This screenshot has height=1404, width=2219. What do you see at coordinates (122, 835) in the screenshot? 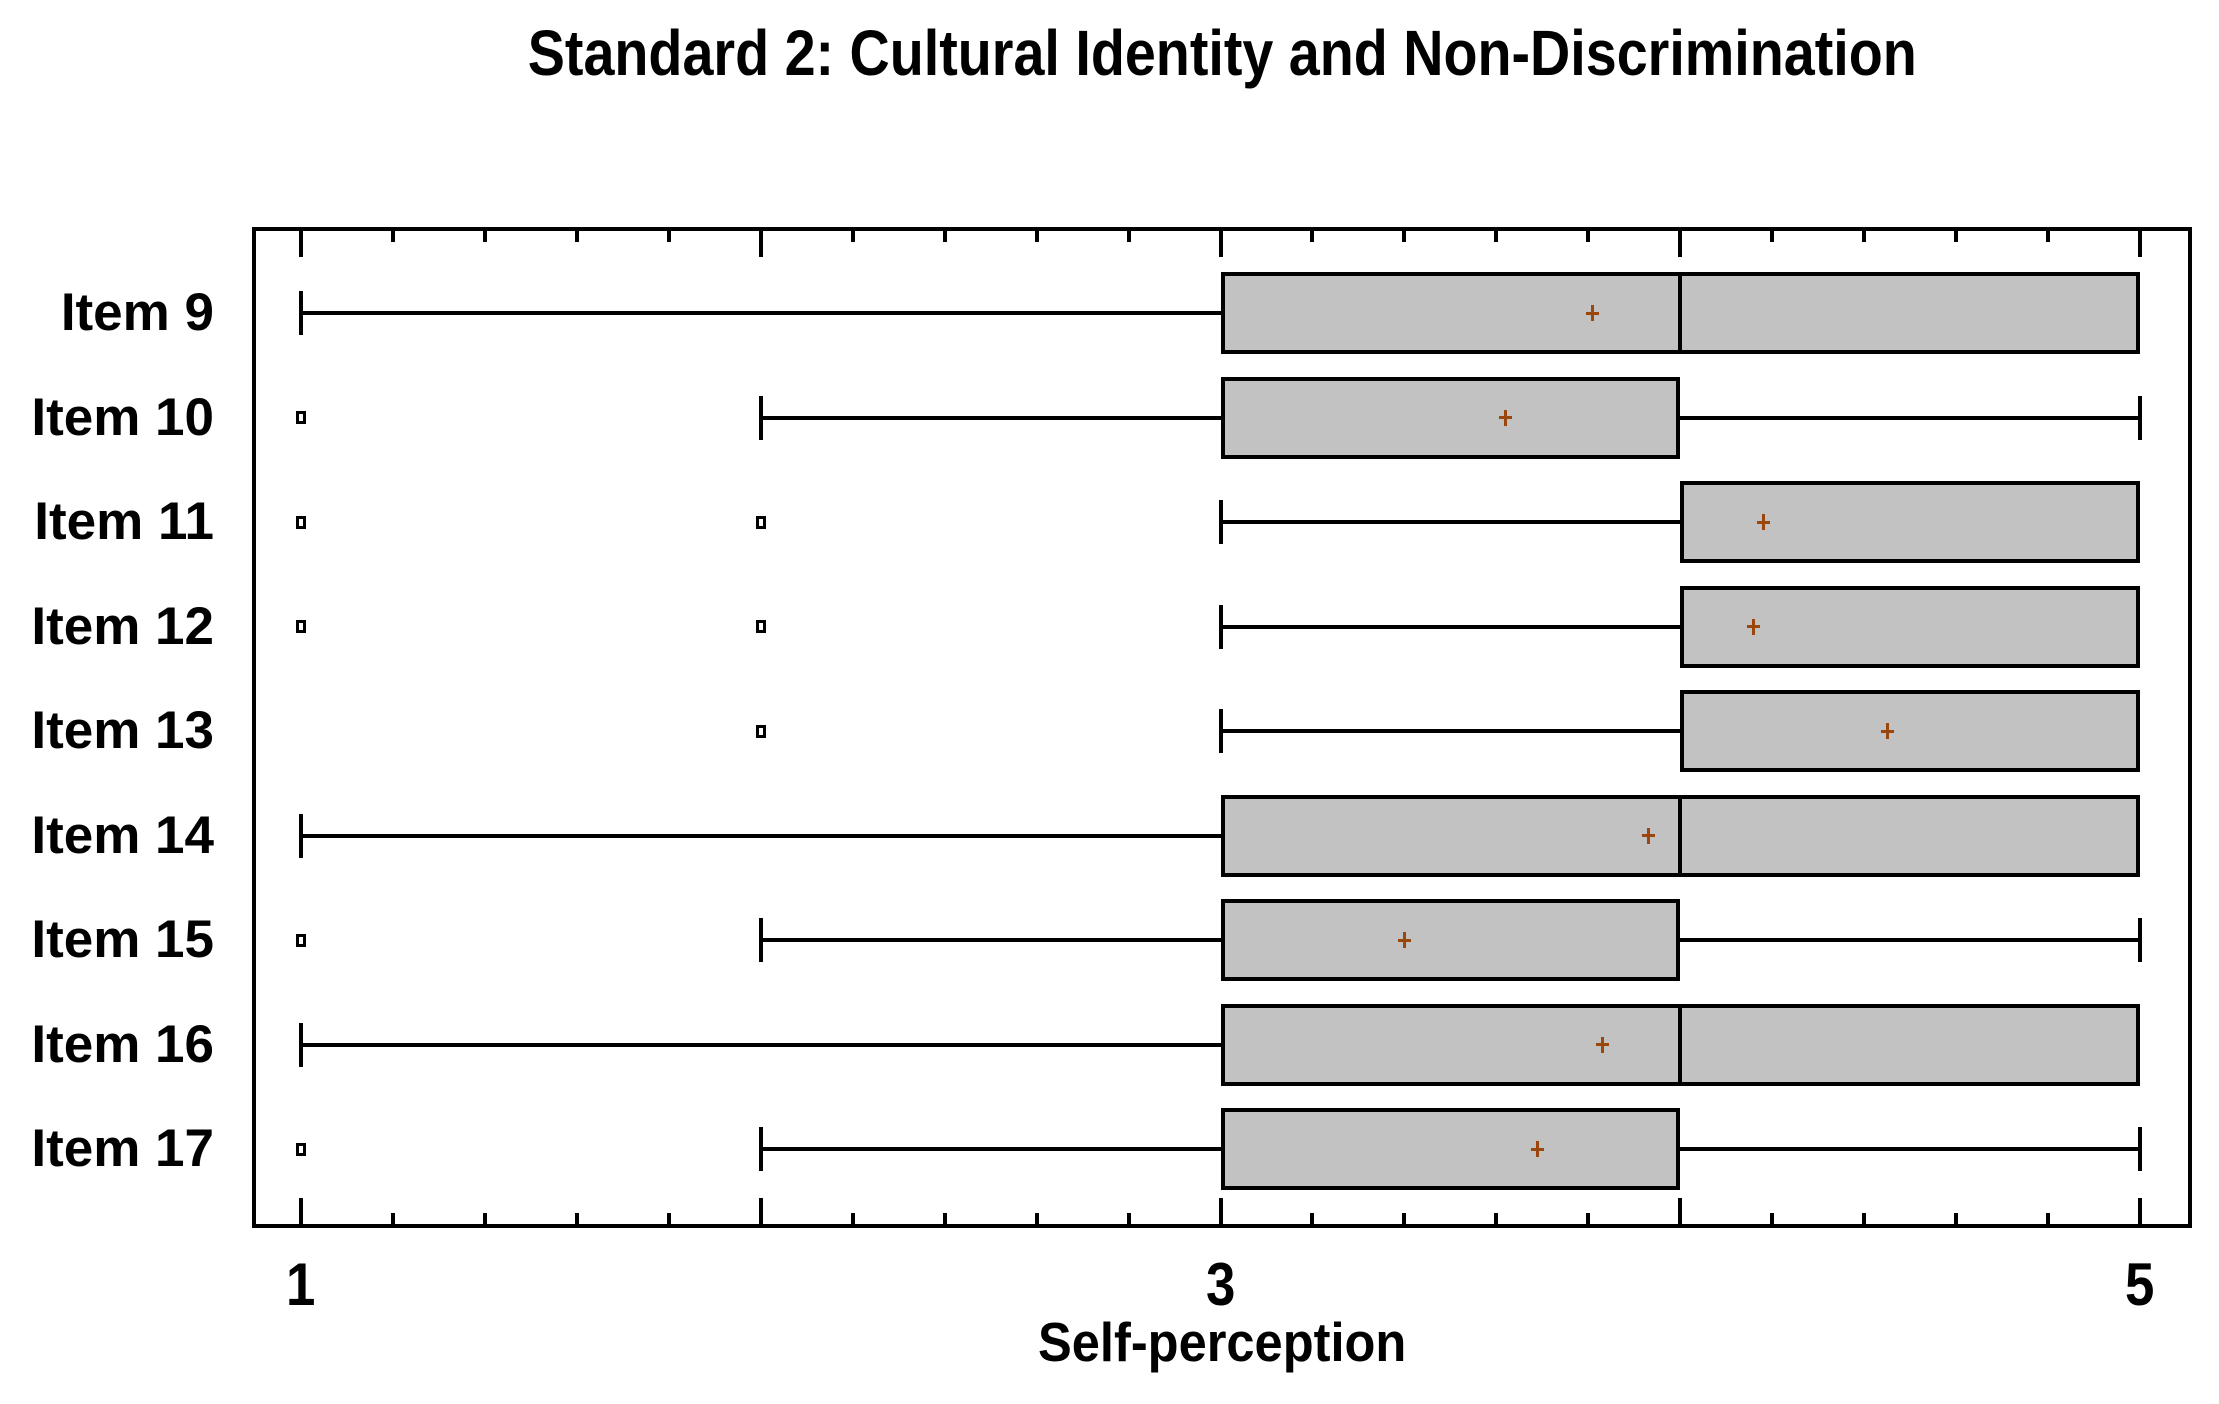
I see `row-label: Item 14` at bounding box center [122, 835].